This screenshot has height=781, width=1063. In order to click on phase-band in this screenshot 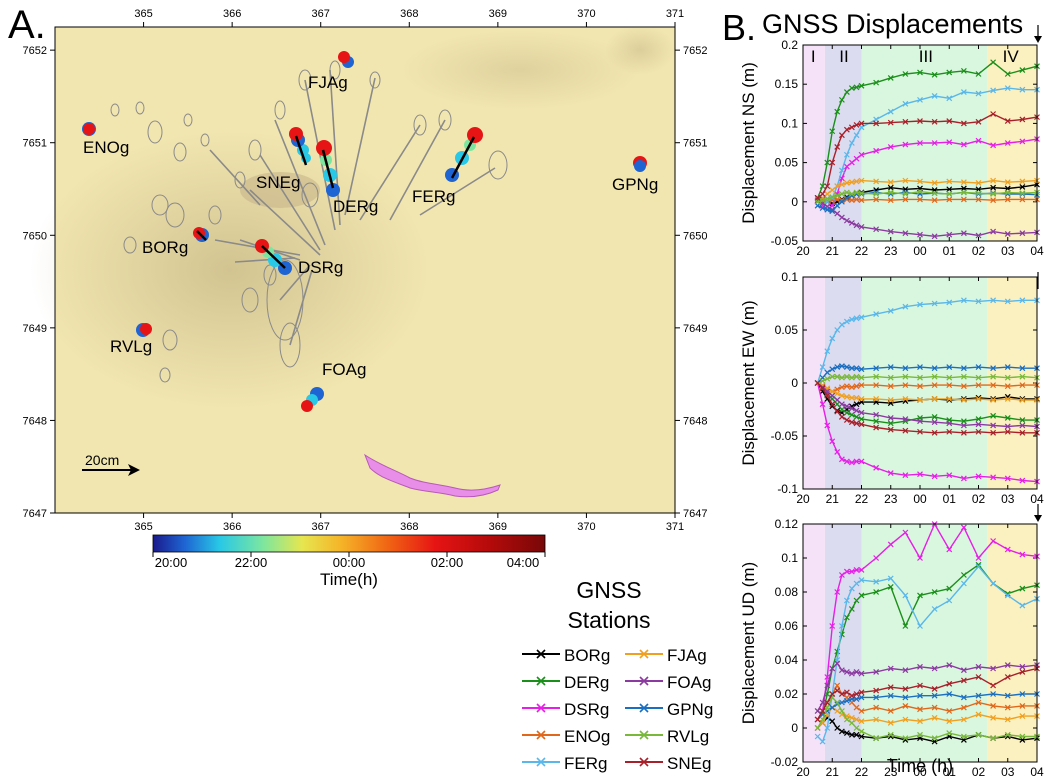, I will do `click(814, 383)`.